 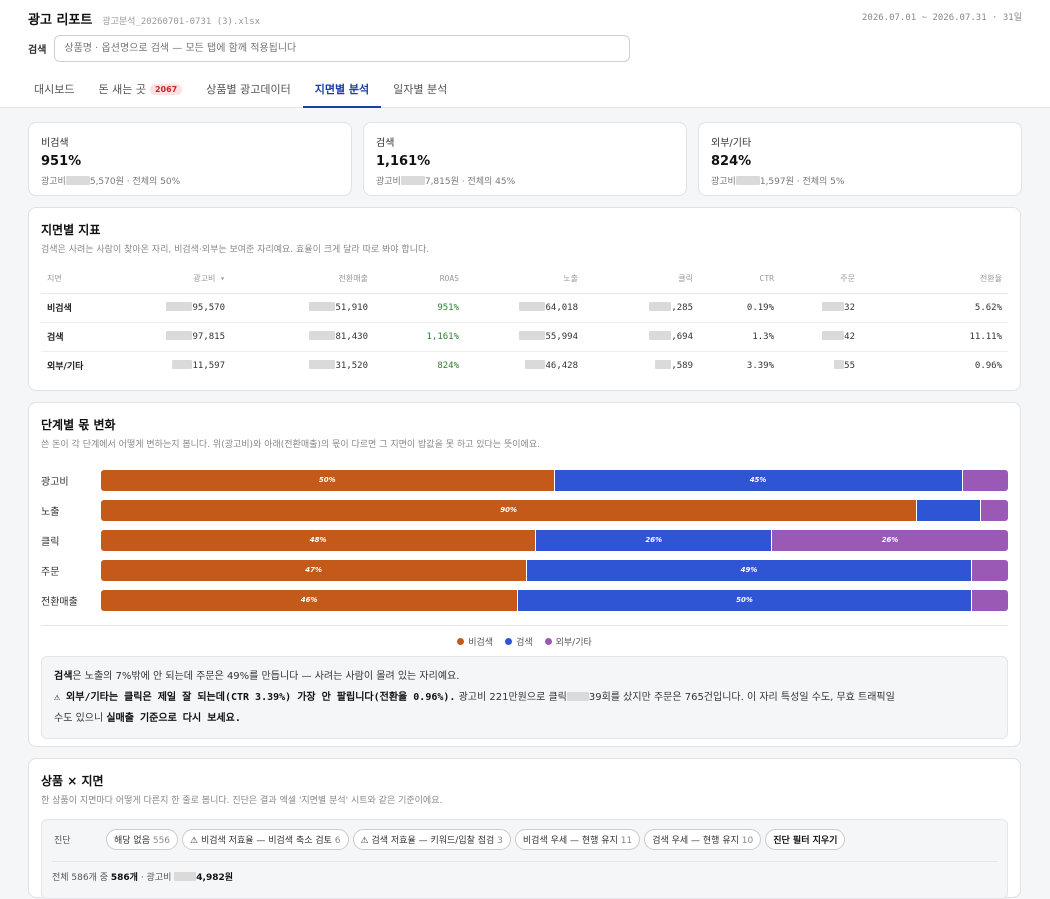 I want to click on funnel-row: 노출 90%, so click(x=524, y=510).